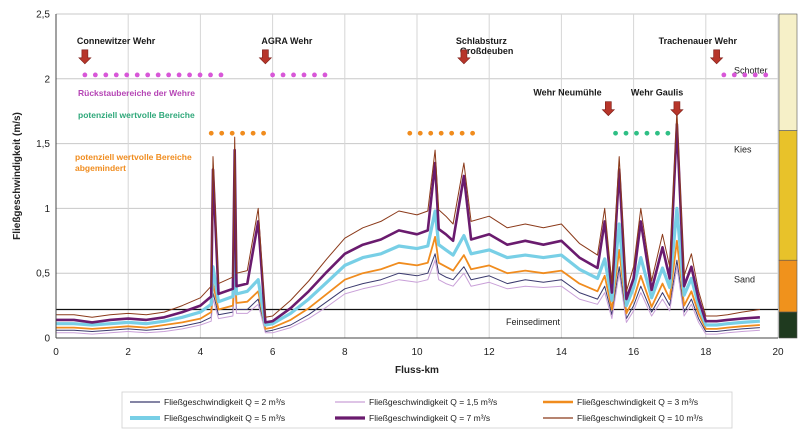 The image size is (803, 432). What do you see at coordinates (417, 370) in the screenshot?
I see `x-axis-title: Fluss-km` at bounding box center [417, 370].